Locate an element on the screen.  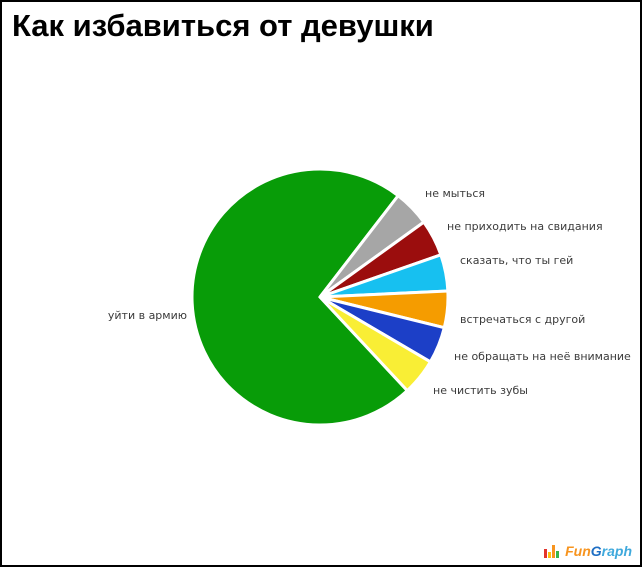
fungraph-logo: FunGraph is located at coordinates (588, 551).